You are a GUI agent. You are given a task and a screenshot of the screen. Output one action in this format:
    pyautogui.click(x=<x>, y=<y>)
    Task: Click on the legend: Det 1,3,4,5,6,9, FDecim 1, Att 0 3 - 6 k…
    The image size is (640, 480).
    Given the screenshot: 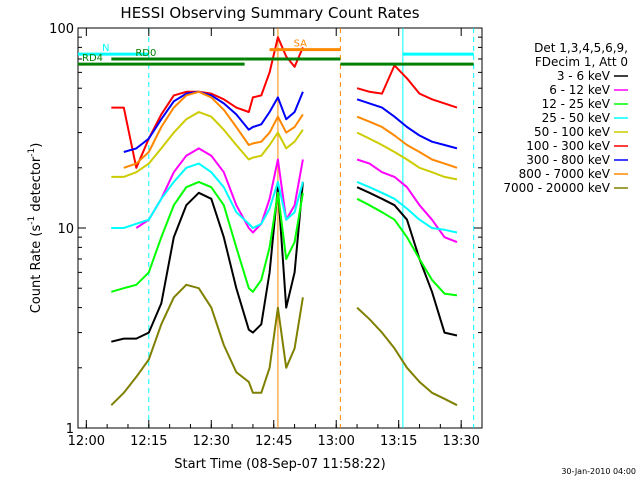 What is the action you would take?
    pyautogui.click(x=565, y=118)
    